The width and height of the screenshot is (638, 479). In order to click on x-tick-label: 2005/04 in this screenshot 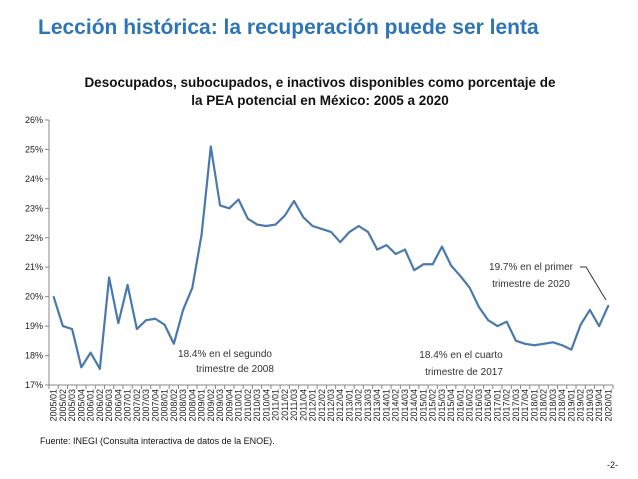, I will do `click(81, 405)`.